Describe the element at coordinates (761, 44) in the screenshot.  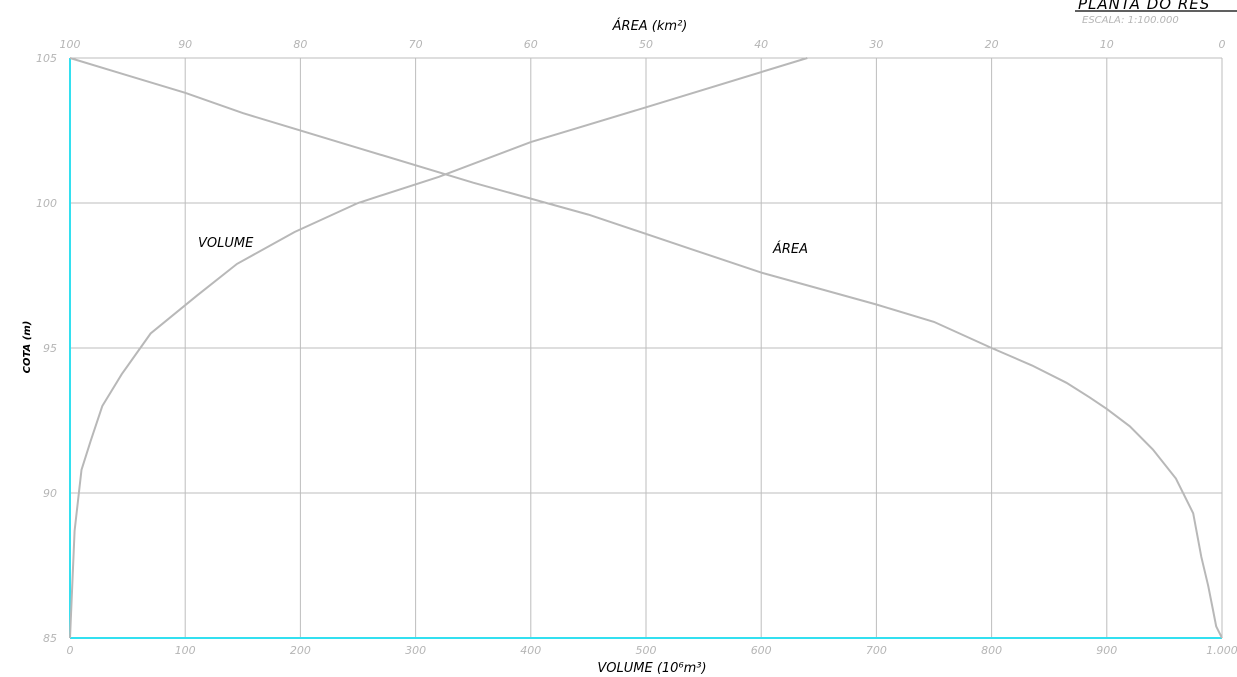
I see `x2-tick-label: 40` at that location.